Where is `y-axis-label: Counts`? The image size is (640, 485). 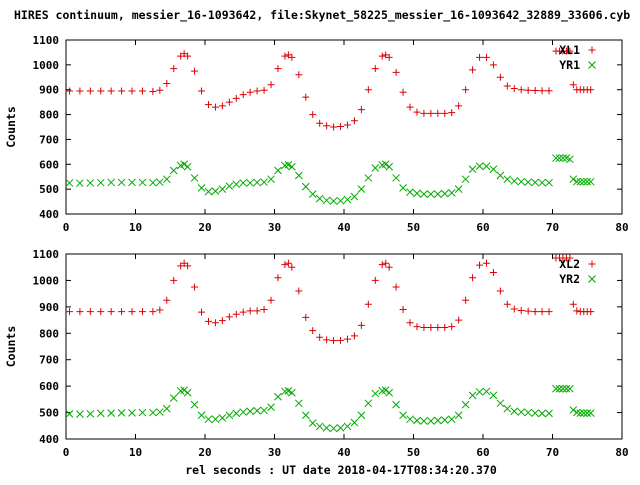 y-axis-label: Counts is located at coordinates (11, 127).